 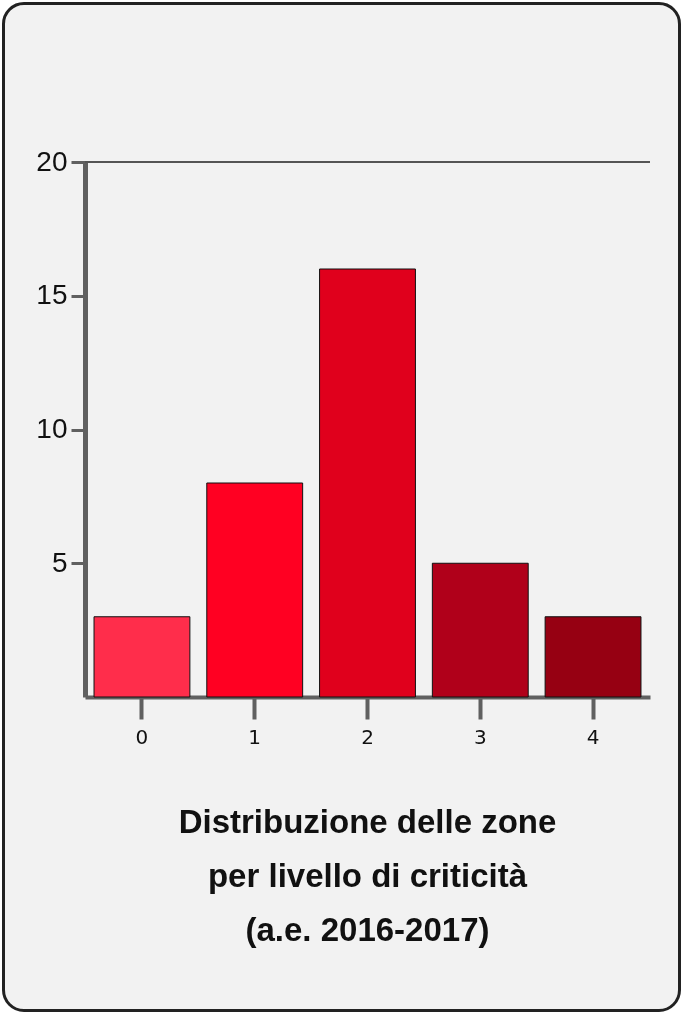 What do you see at coordinates (593, 736) in the screenshot?
I see `x-tick-label: 4` at bounding box center [593, 736].